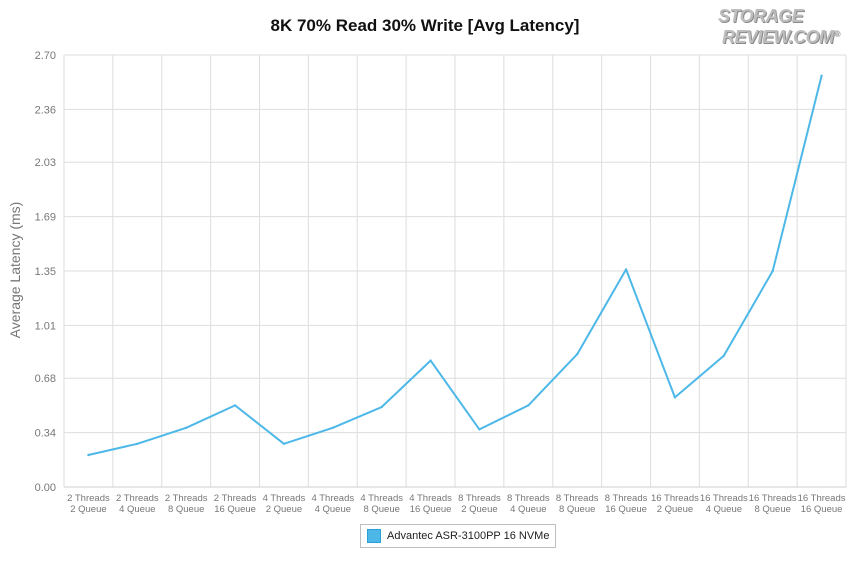 This screenshot has width=850, height=562. Describe the element at coordinates (781, 37) in the screenshot. I see `logo-line-2: REVIEW.COM®` at that location.